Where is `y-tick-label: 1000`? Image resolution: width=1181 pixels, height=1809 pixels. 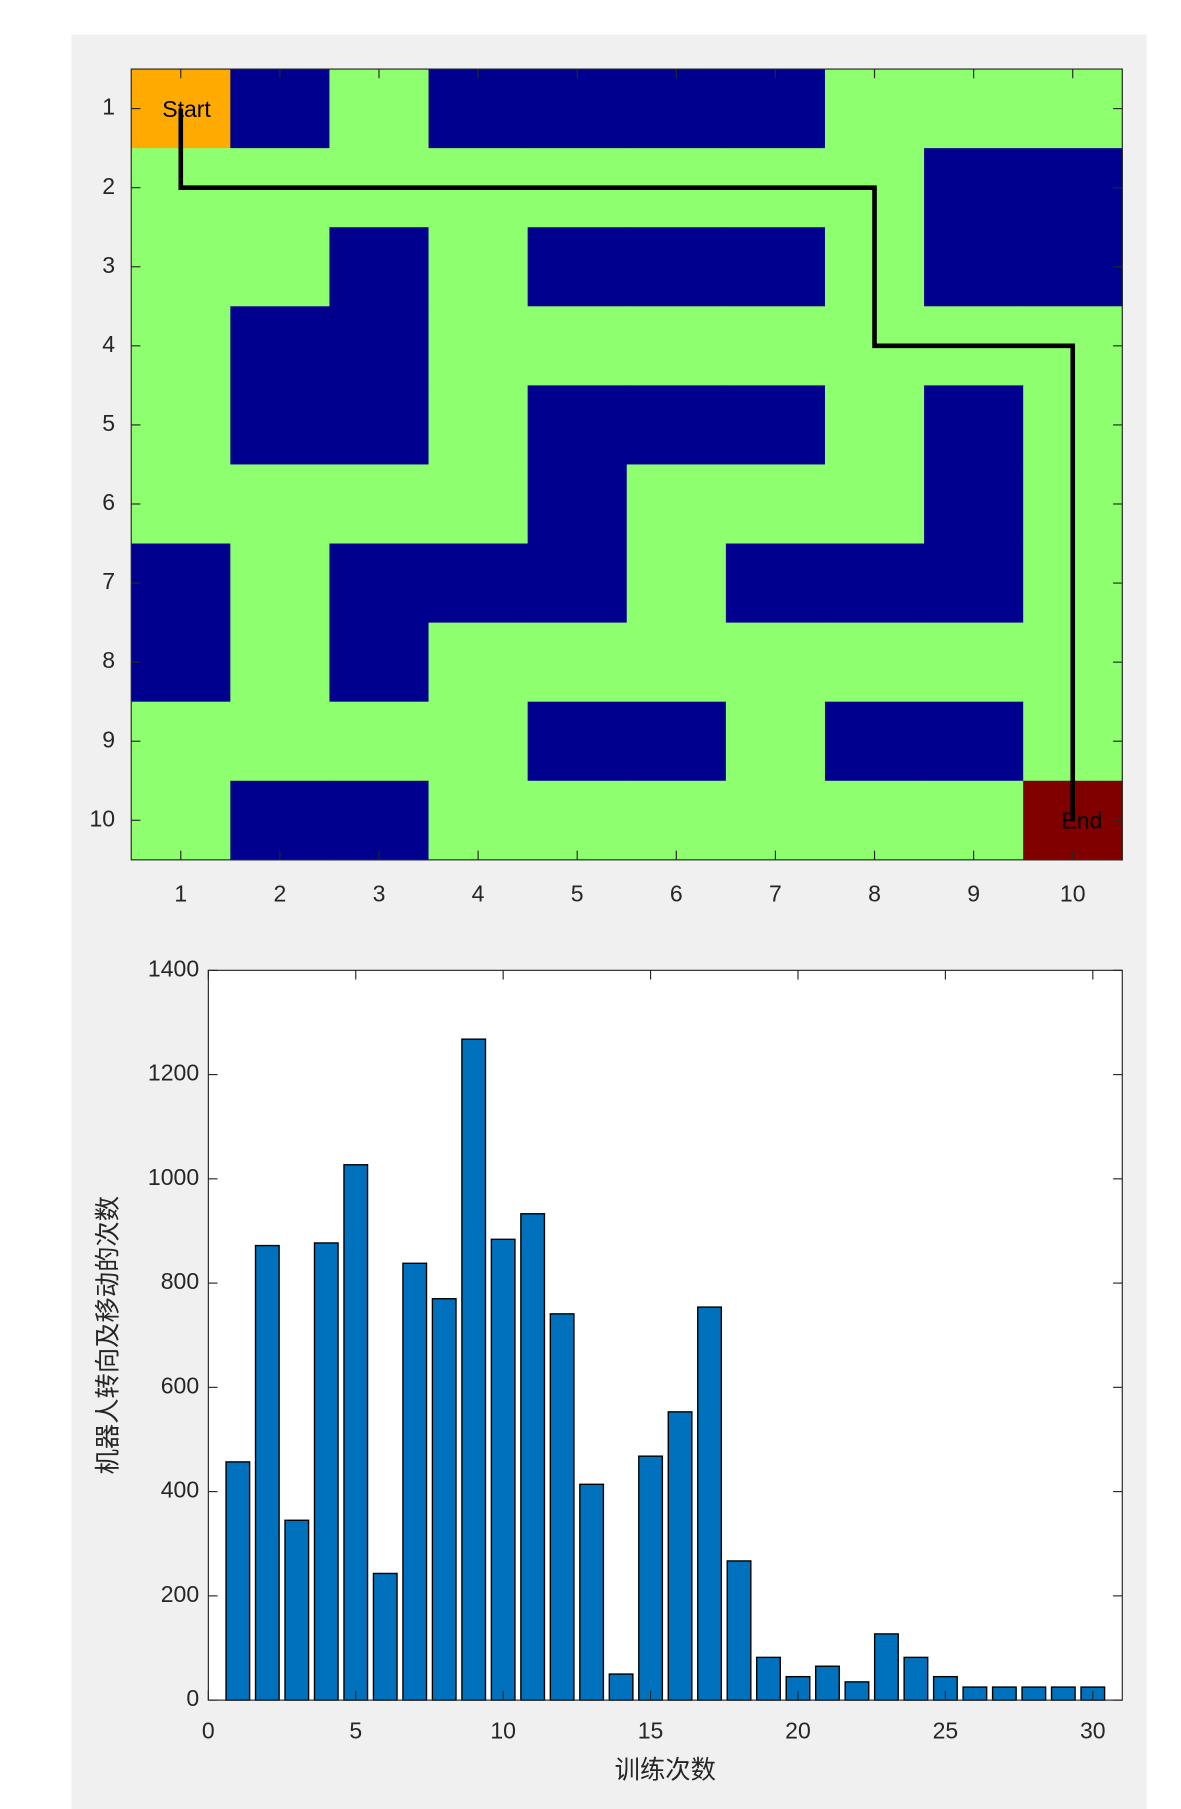
y-tick-label: 1000 is located at coordinates (173, 1177).